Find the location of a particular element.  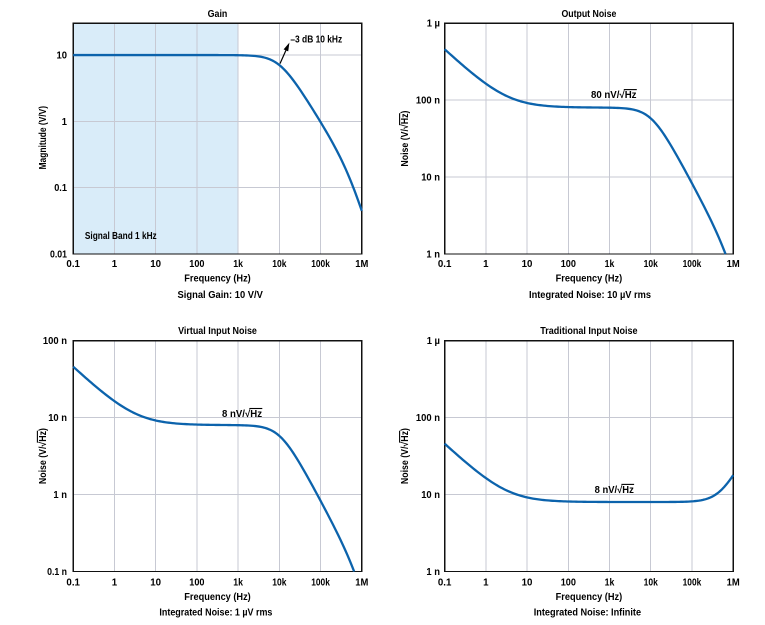

svg-text: Magnitude (V/V) is located at coordinates (43, 138).